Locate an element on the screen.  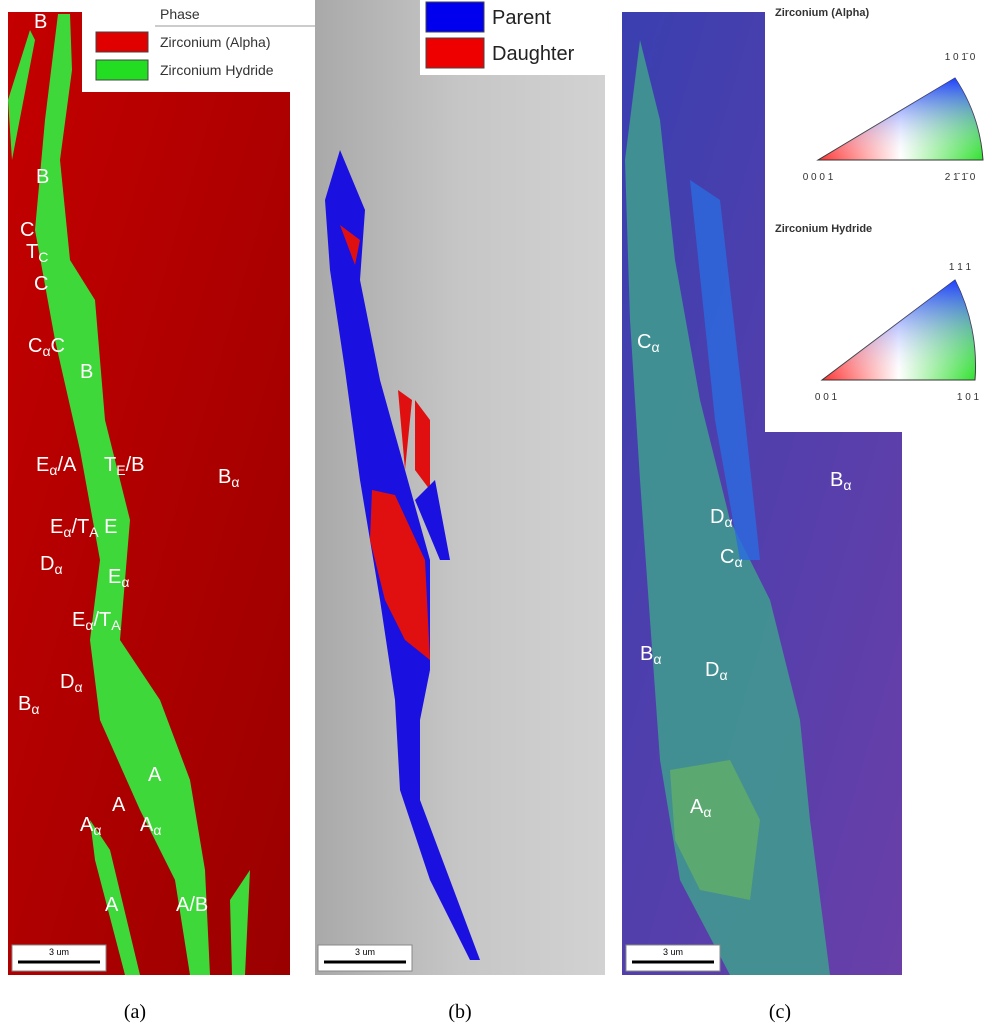
region-label: TE/B is located at coordinates (124, 466).